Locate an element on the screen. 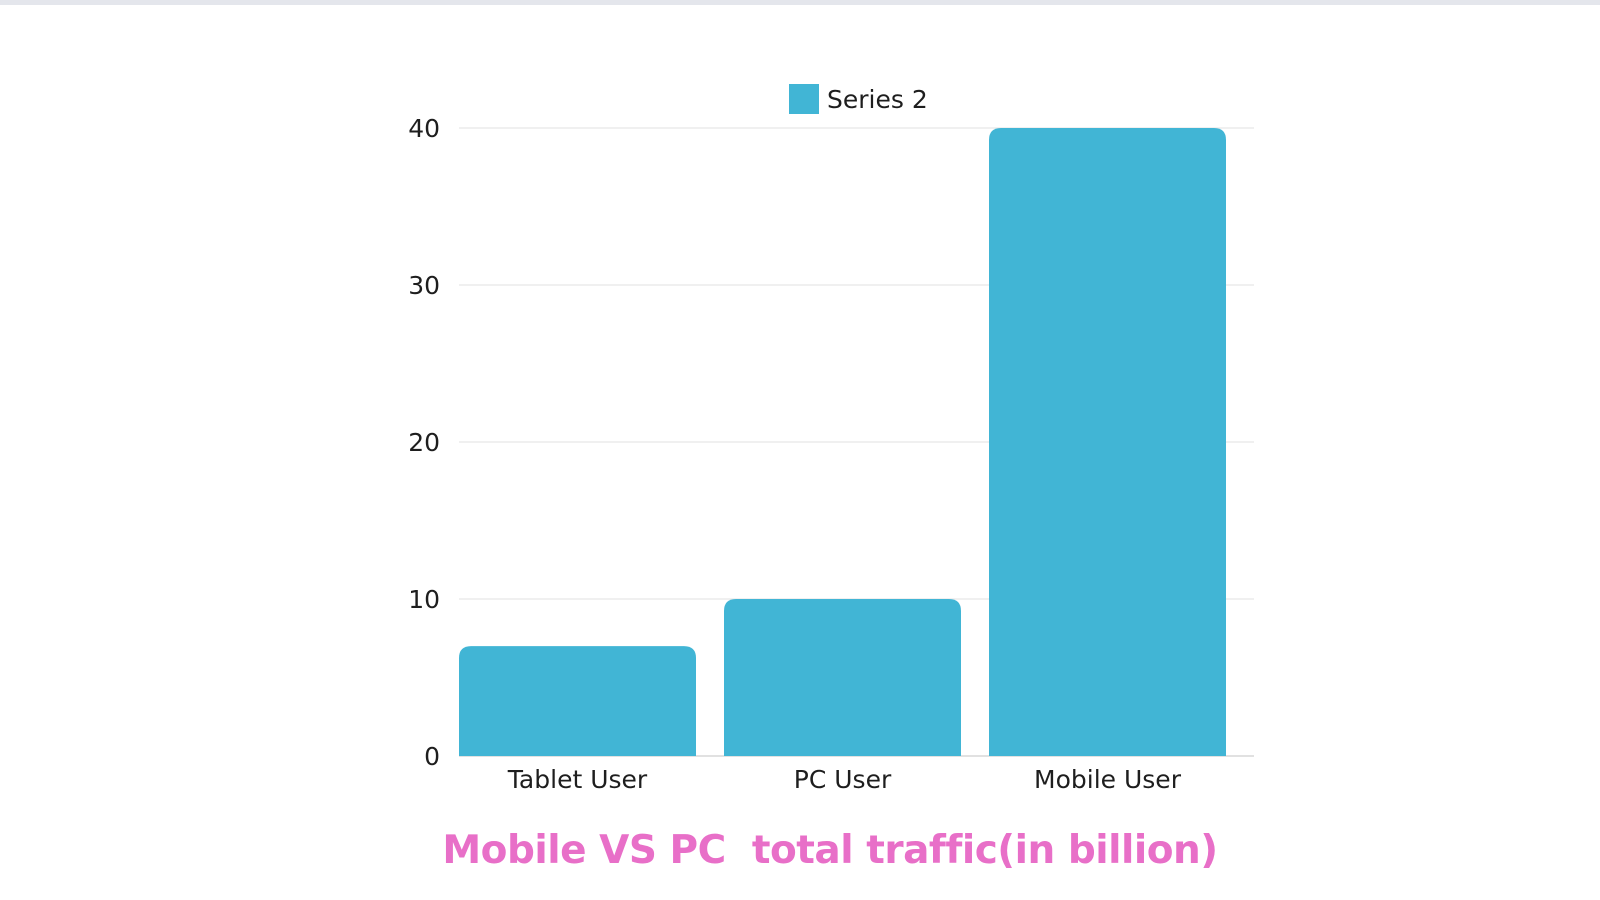 This screenshot has width=1600, height=900. x-tick-label: PC User is located at coordinates (843, 779).